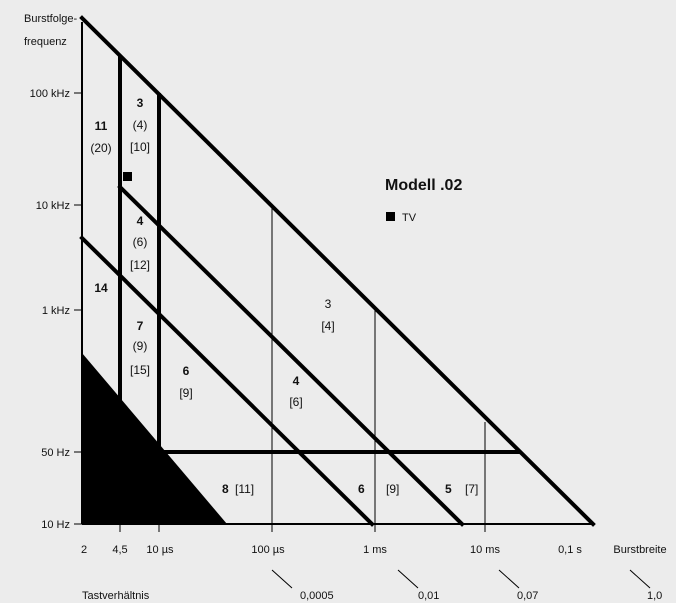 The width and height of the screenshot is (676, 603). What do you see at coordinates (639, 550) in the screenshot?
I see `x-axis-title: Burstbreite` at bounding box center [639, 550].